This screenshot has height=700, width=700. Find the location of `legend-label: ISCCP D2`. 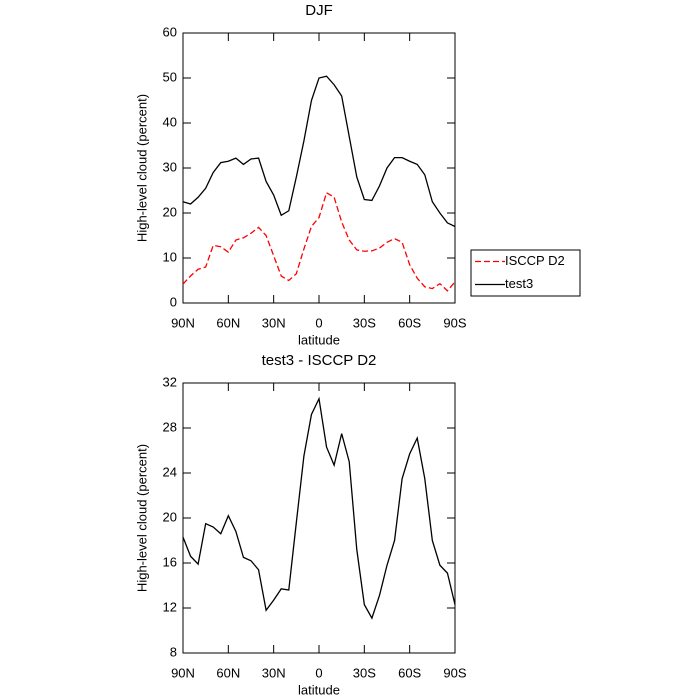

legend-label: ISCCP D2 is located at coordinates (535, 260).